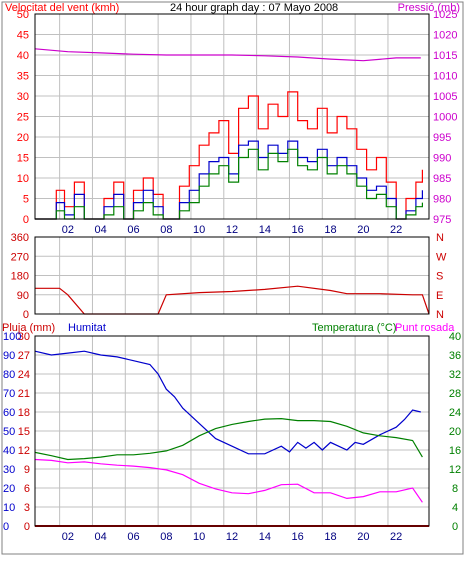 The image size is (465, 561). What do you see at coordinates (445, 56) in the screenshot?
I see `pressure-tick-1015: 1015` at bounding box center [445, 56].